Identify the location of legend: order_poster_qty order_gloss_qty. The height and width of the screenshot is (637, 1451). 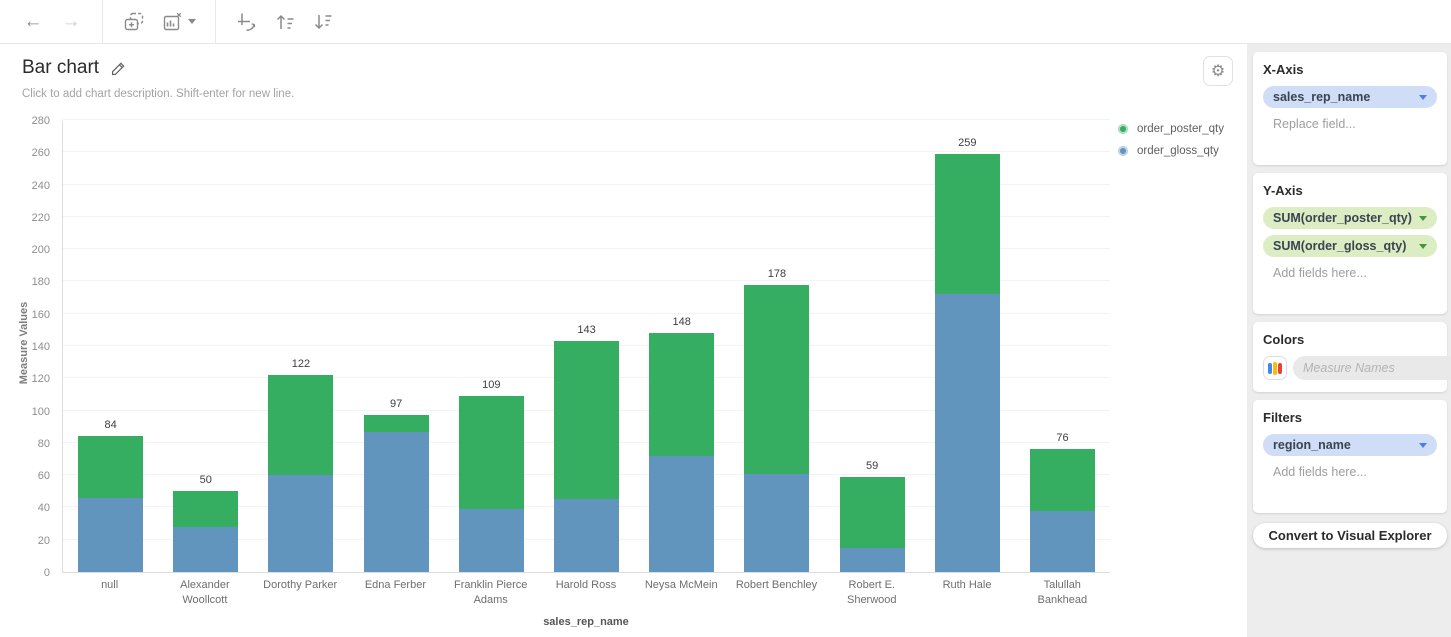
(1171, 140).